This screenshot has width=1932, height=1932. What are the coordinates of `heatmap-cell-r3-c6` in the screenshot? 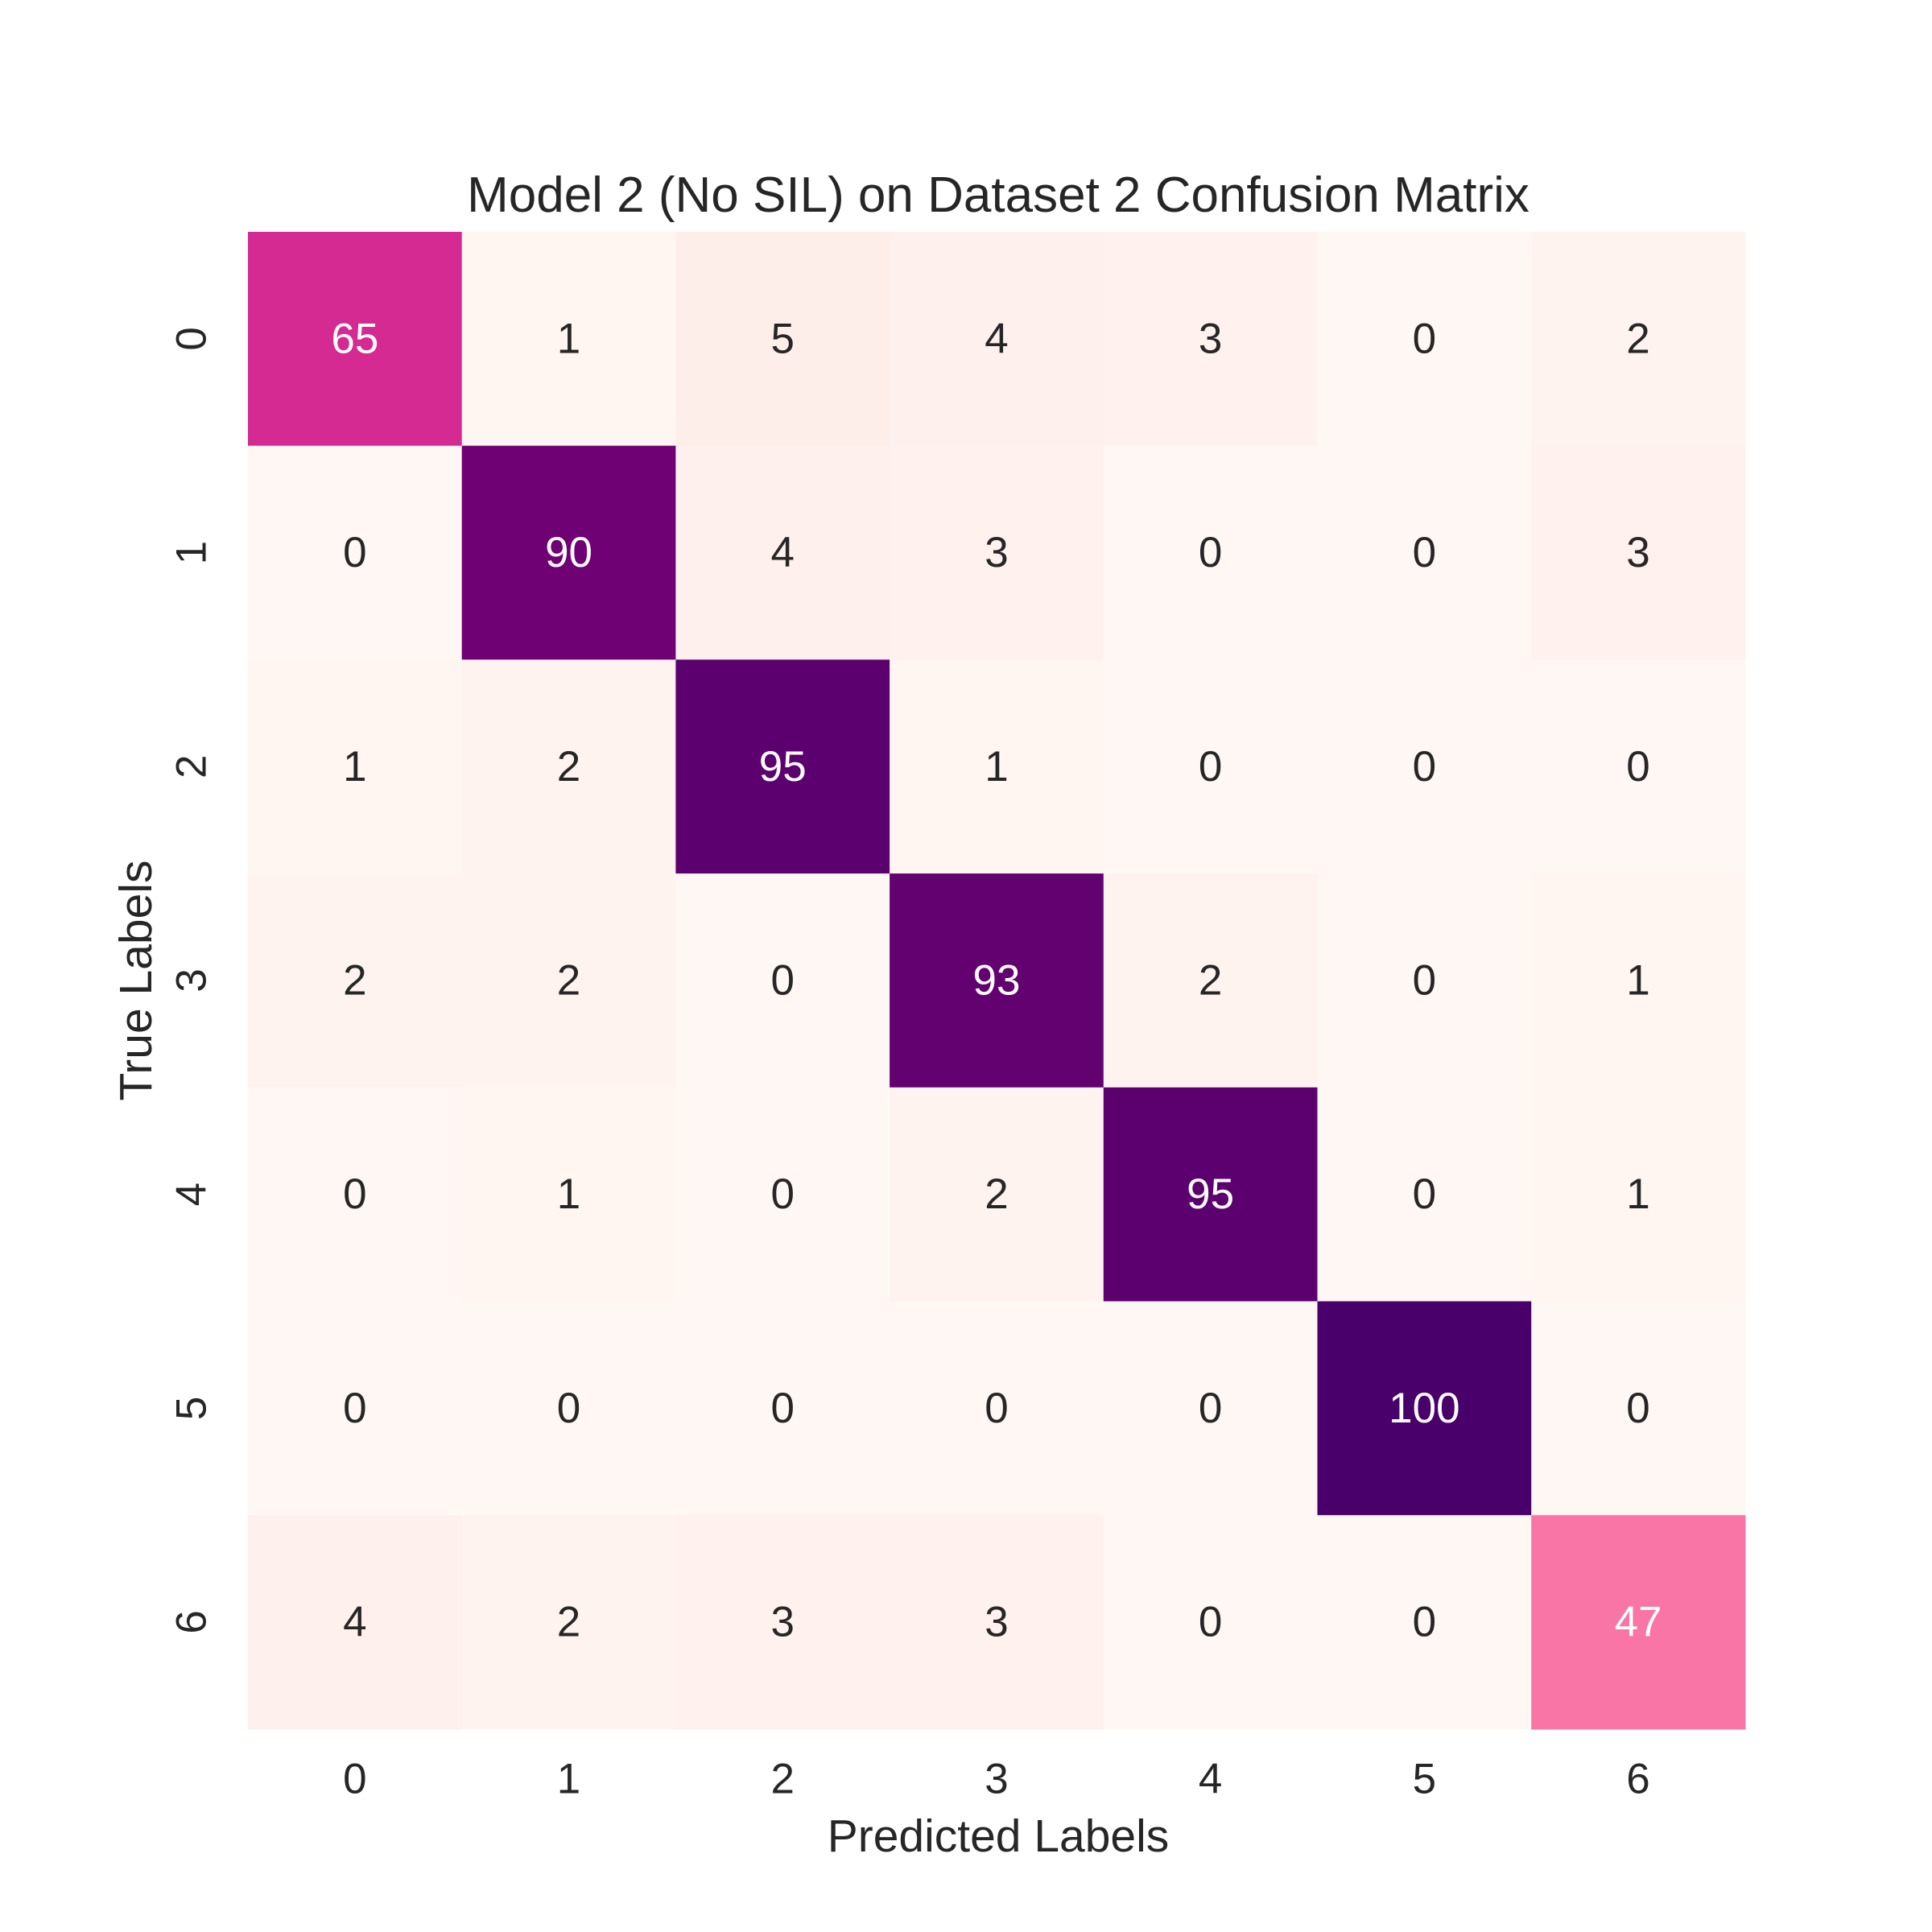 It's located at (1638, 980).